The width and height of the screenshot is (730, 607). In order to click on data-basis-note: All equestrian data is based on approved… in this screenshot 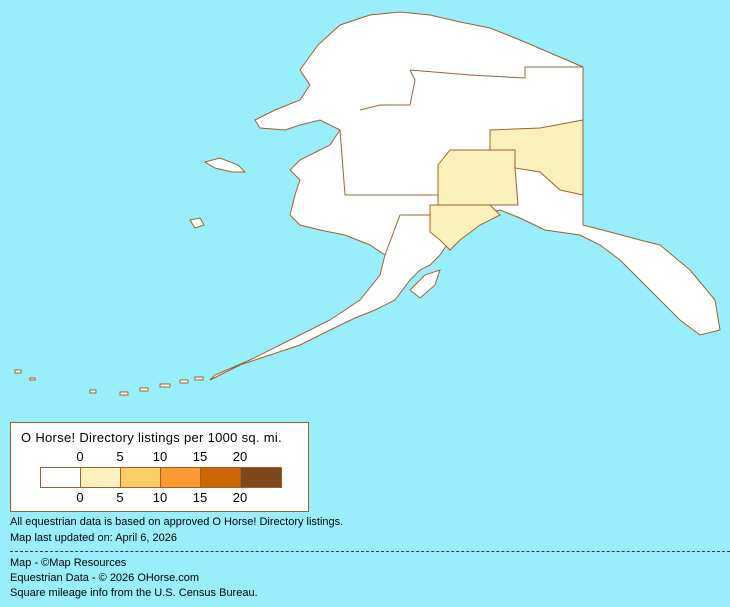, I will do `click(177, 522)`.